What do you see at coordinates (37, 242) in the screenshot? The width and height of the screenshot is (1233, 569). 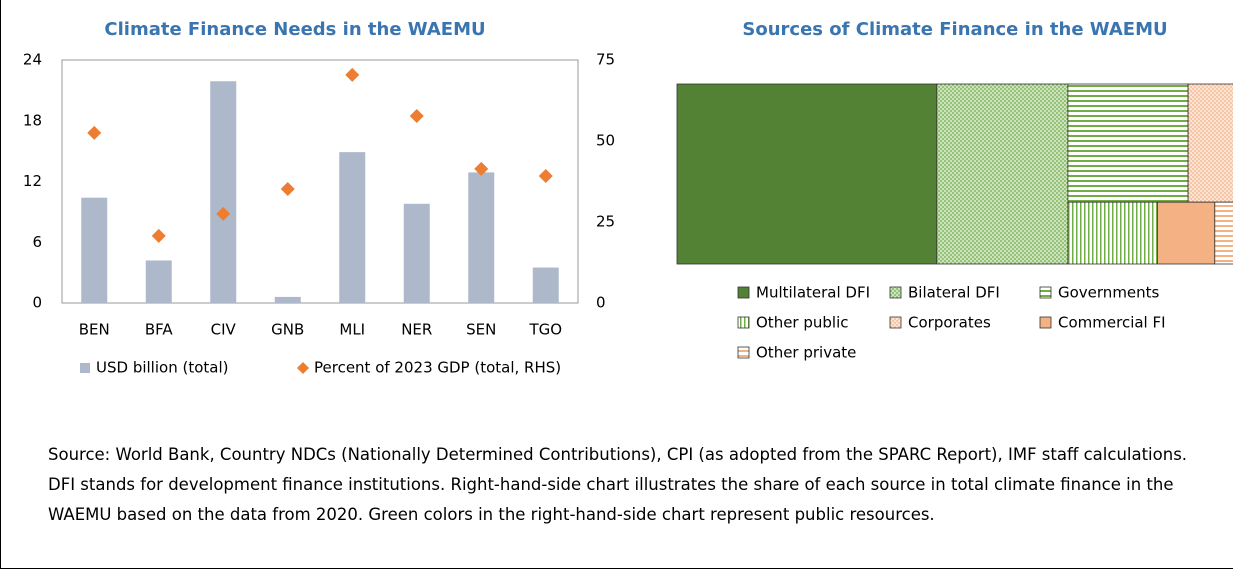 I see `y-tick-label: 6` at bounding box center [37, 242].